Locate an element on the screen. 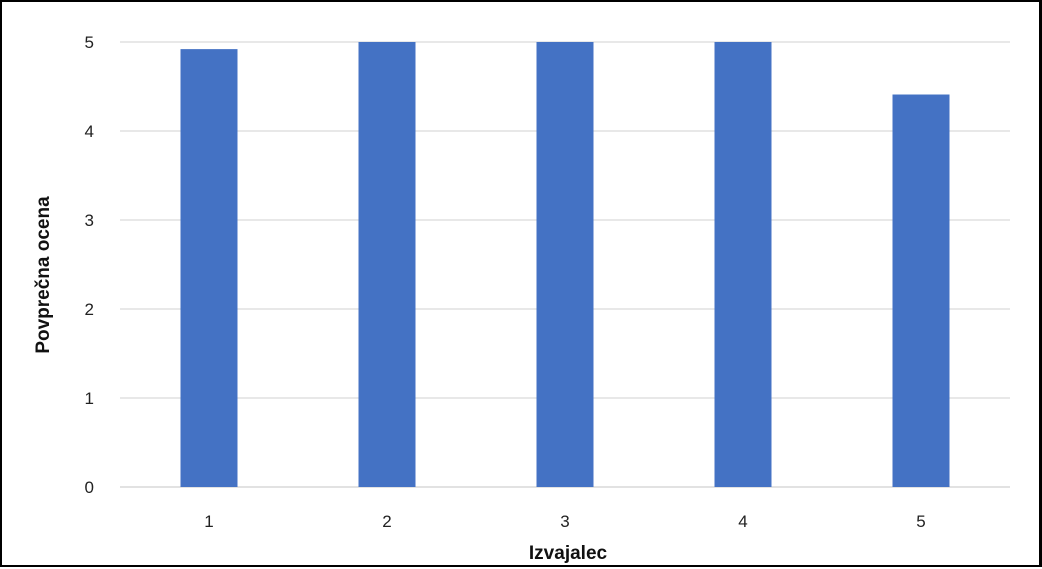  y-axis-title: Povprečna ocena is located at coordinates (43, 275).